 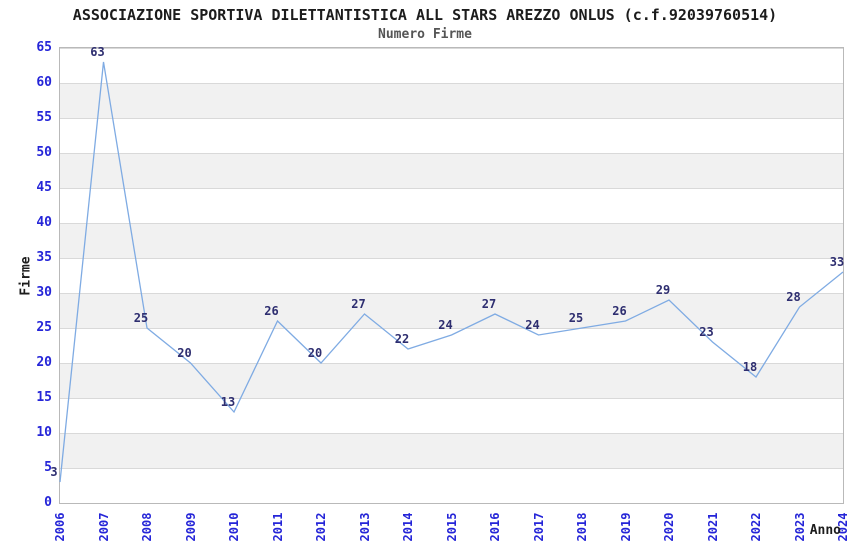 What do you see at coordinates (44, 397) in the screenshot?
I see `y-tick-label: 15` at bounding box center [44, 397].